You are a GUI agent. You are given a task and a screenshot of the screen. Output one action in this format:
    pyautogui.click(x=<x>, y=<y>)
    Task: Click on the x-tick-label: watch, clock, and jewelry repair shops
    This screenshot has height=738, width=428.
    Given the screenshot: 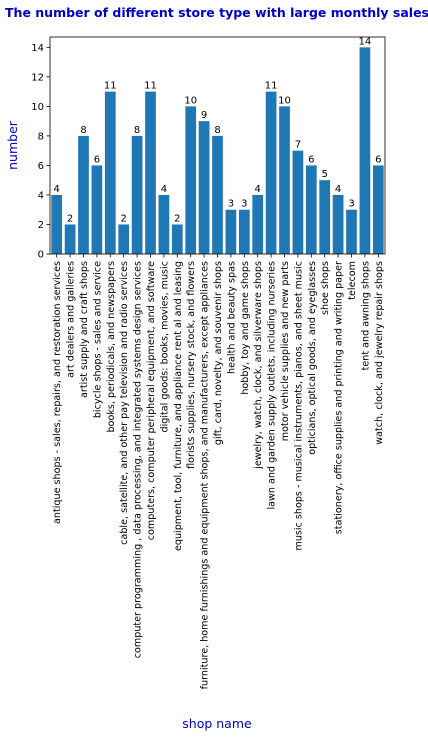 What is the action you would take?
    pyautogui.click(x=379, y=353)
    